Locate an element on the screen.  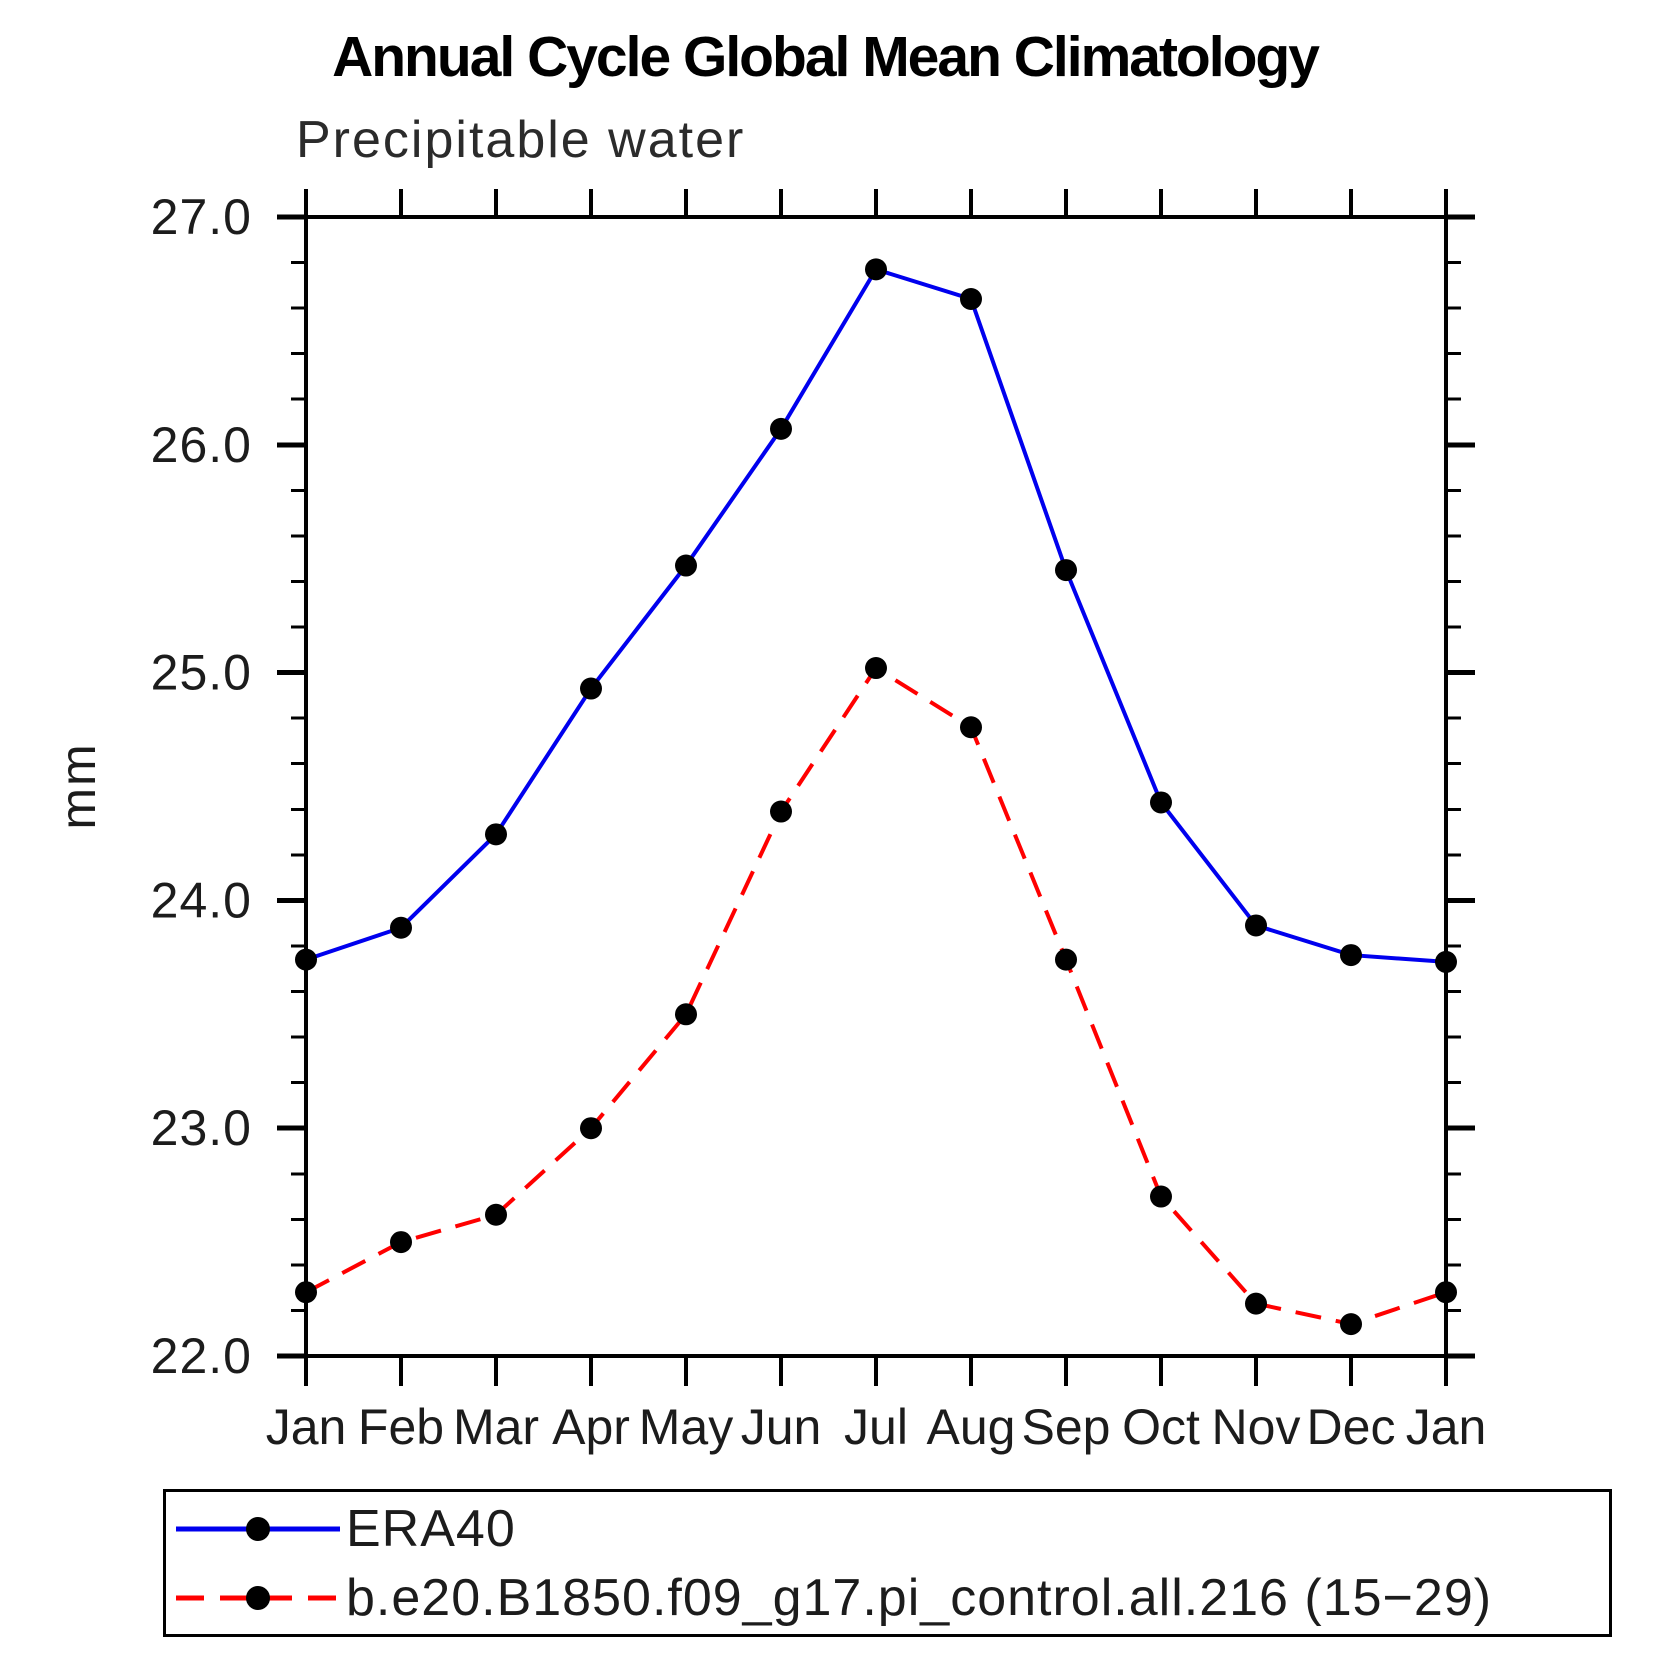
model-line-sample-icon is located at coordinates (258, 1597).